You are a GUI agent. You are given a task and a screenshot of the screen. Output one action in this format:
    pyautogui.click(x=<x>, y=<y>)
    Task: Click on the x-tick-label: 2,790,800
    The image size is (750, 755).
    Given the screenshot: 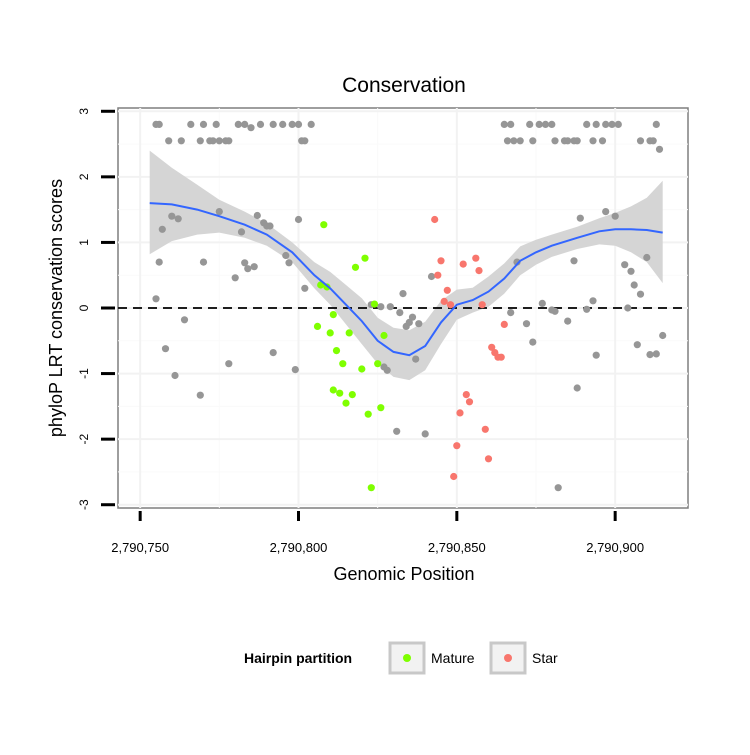 What is the action you would take?
    pyautogui.click(x=299, y=547)
    